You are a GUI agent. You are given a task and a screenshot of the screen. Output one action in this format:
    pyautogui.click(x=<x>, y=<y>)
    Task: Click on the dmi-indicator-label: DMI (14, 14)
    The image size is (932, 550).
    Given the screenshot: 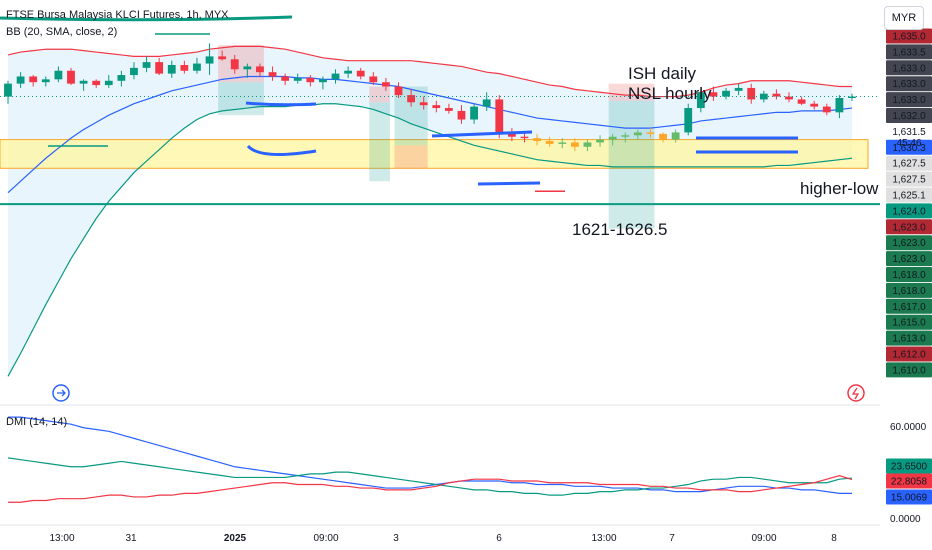 What is the action you would take?
    pyautogui.click(x=37, y=422)
    